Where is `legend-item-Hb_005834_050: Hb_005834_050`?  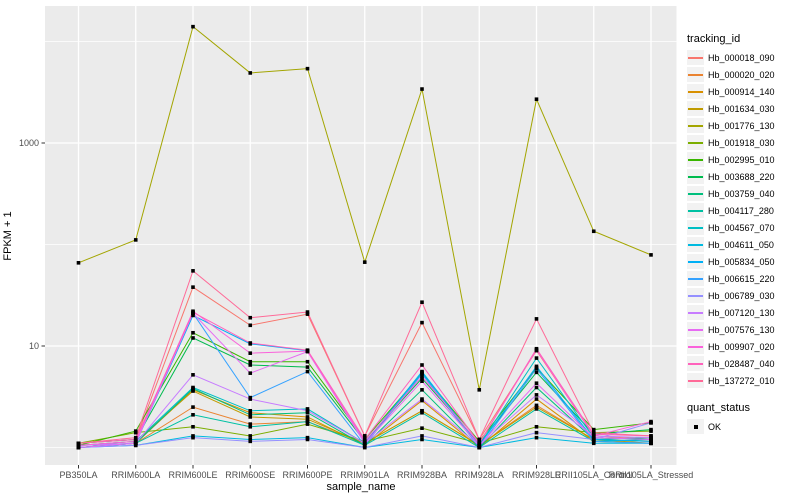
legend-item-Hb_005834_050: Hb_005834_050 is located at coordinates (743, 261).